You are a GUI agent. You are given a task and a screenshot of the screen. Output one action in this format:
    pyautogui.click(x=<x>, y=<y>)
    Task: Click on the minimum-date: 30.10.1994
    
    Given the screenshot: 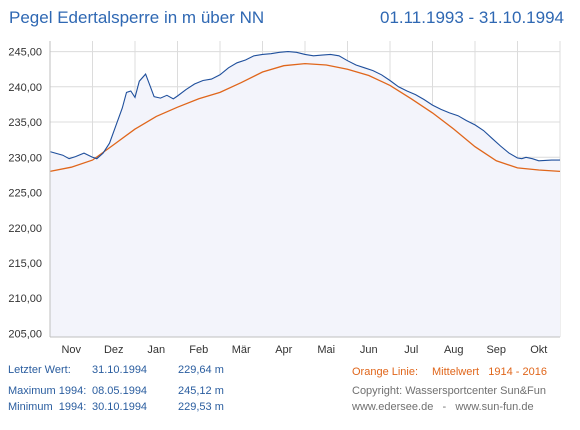 What is the action you would take?
    pyautogui.click(x=120, y=407)
    